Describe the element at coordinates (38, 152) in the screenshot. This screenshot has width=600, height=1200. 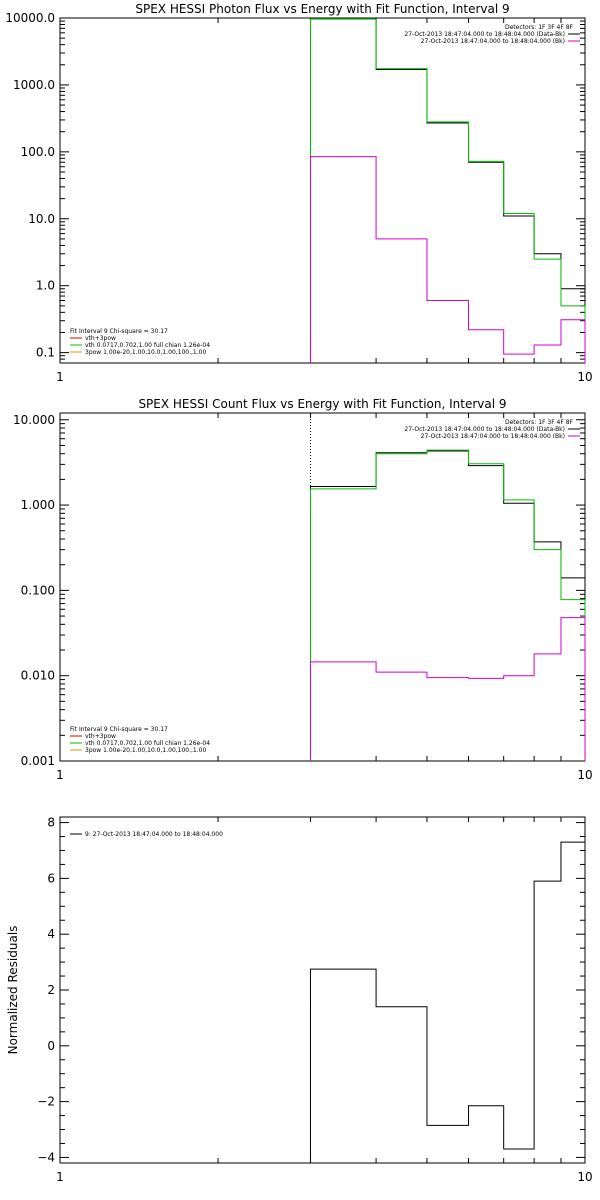
I see `y-tick-label: 100.0` at that location.